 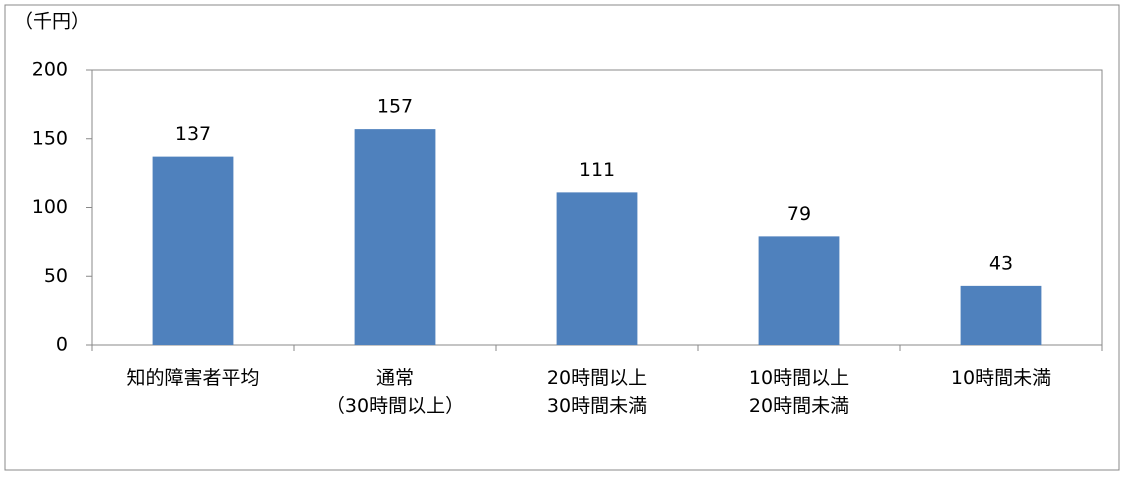 I want to click on y-tick-label: 100, so click(x=50, y=207).